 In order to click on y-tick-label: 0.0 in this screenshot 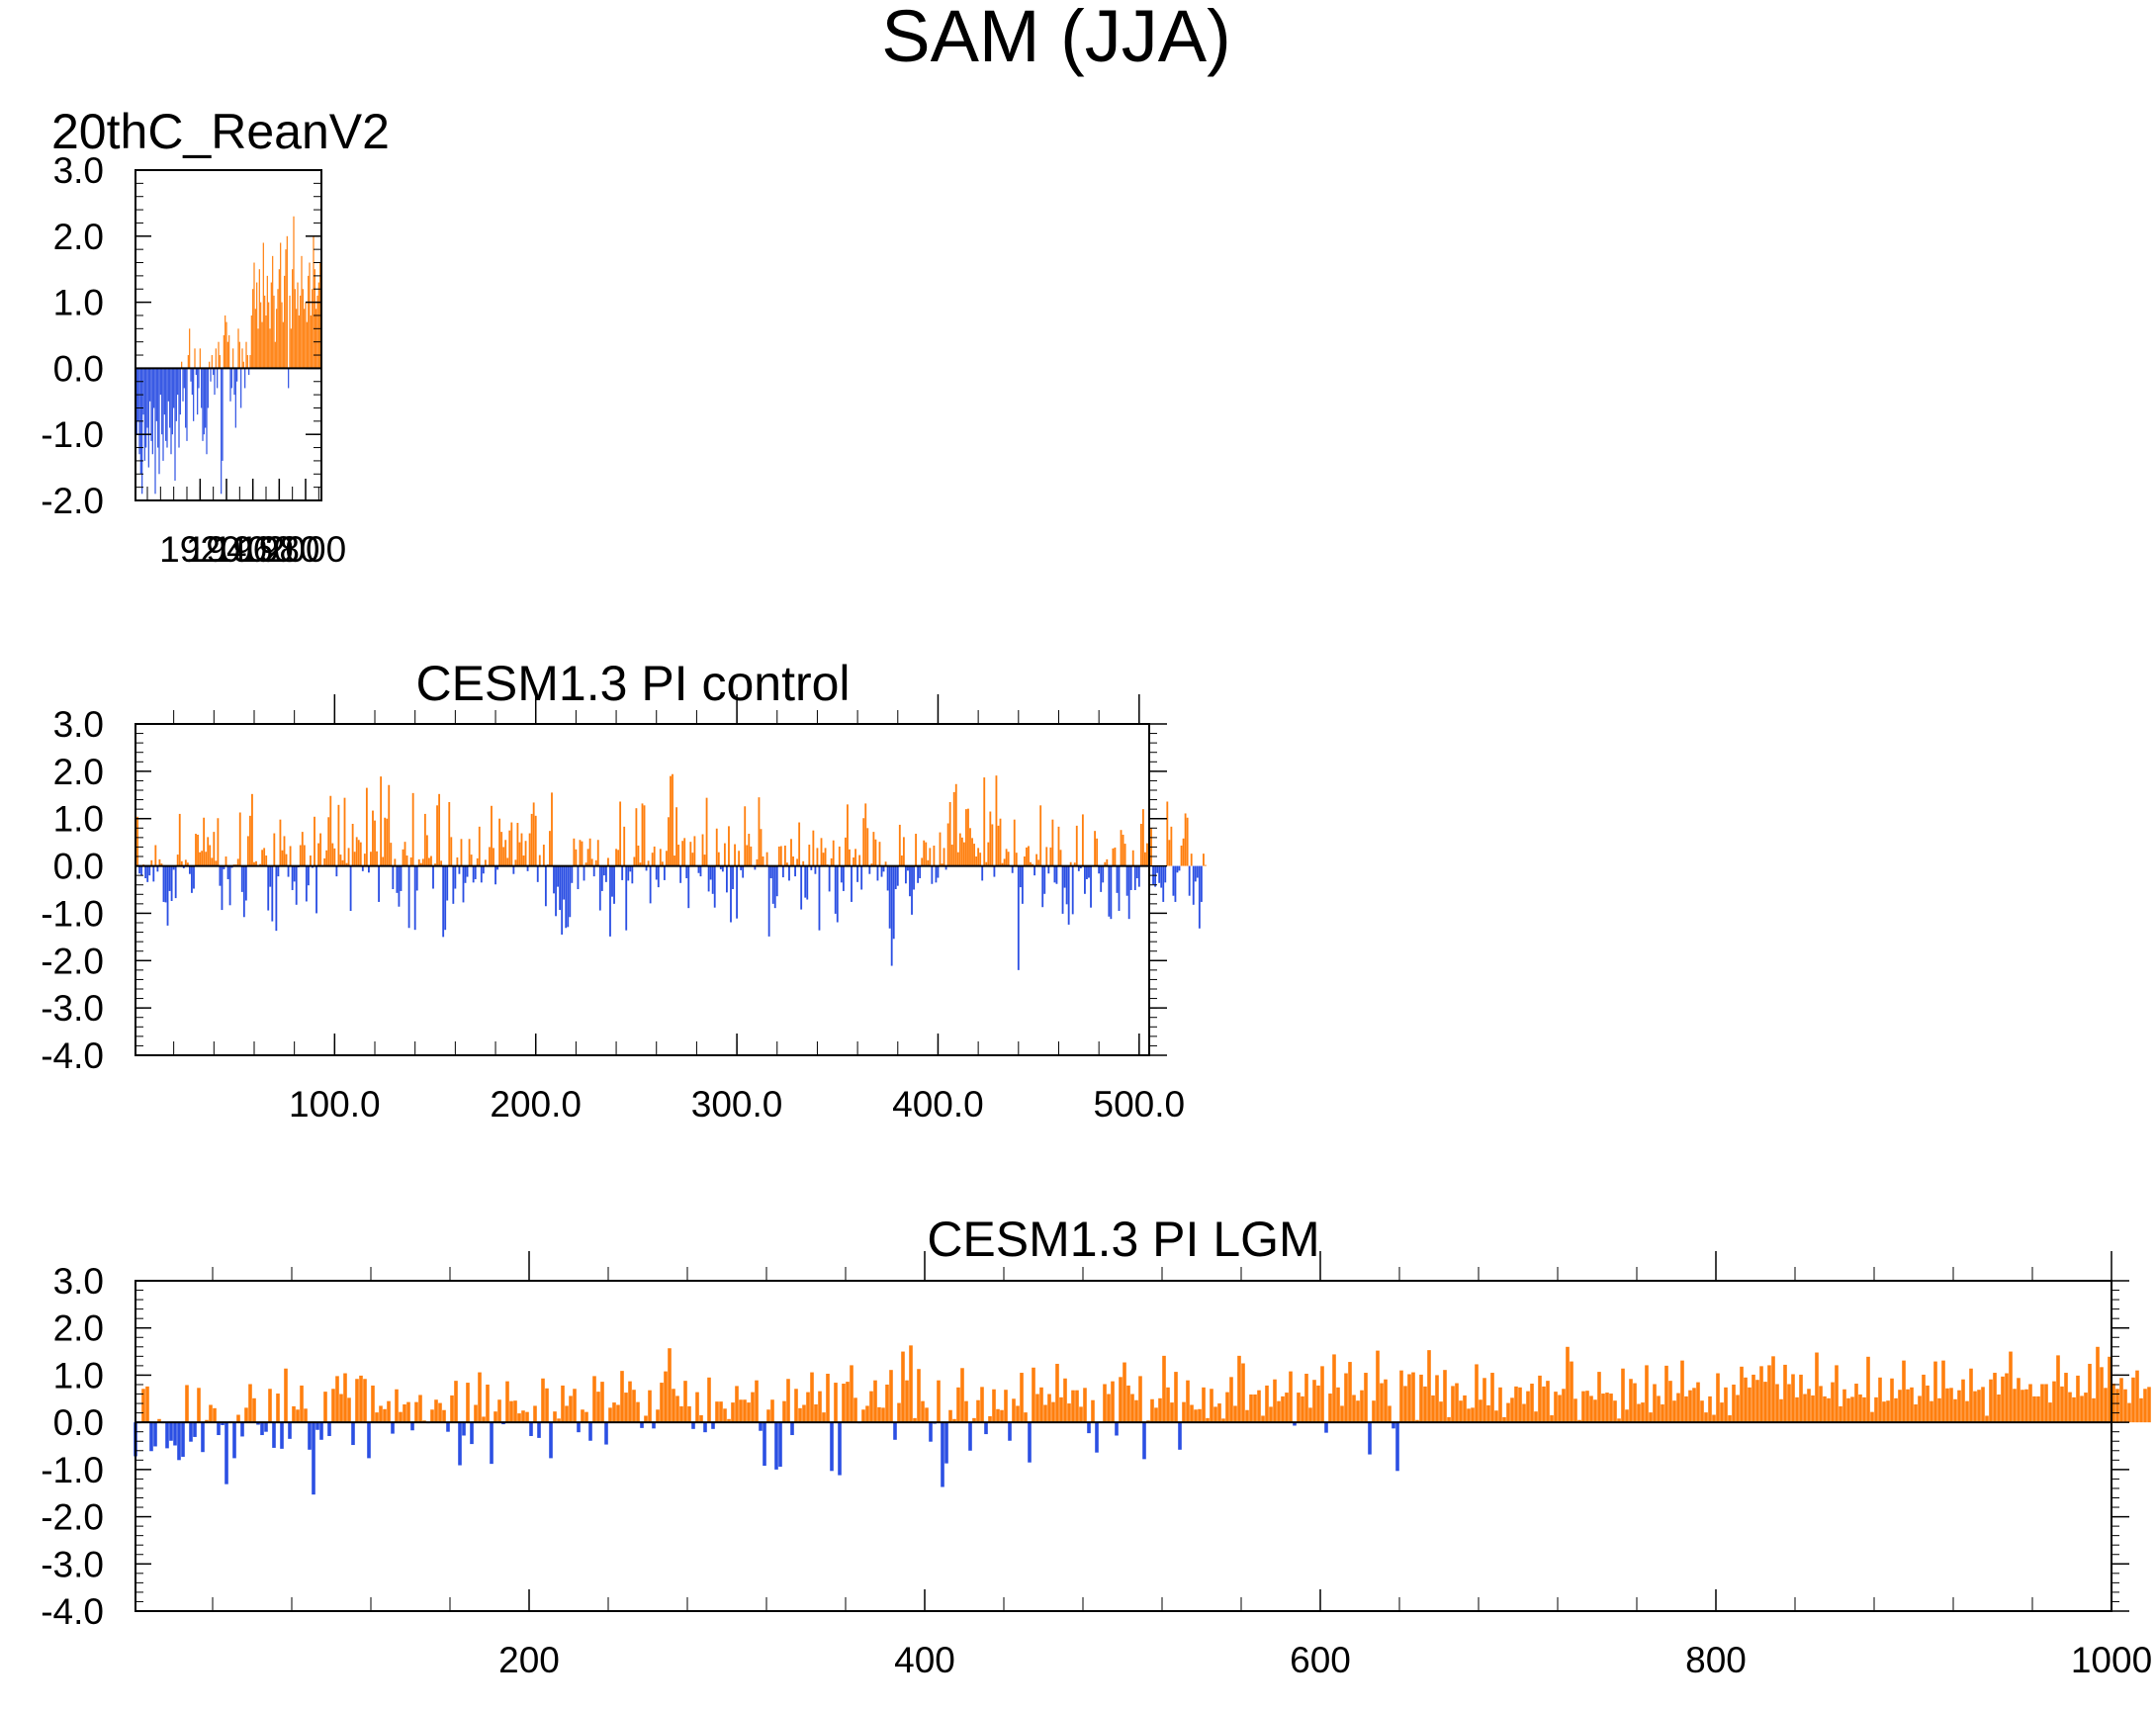, I will do `click(78, 368)`.